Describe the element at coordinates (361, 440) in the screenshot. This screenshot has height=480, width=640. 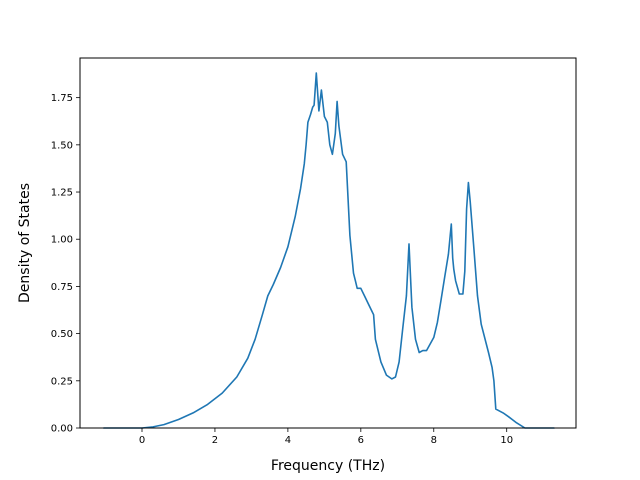
I see `x-tick-label: 6` at that location.